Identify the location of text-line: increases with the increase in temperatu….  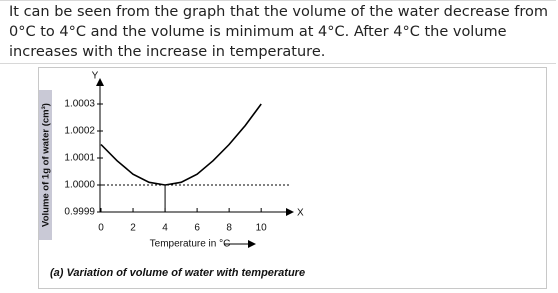
(167, 52).